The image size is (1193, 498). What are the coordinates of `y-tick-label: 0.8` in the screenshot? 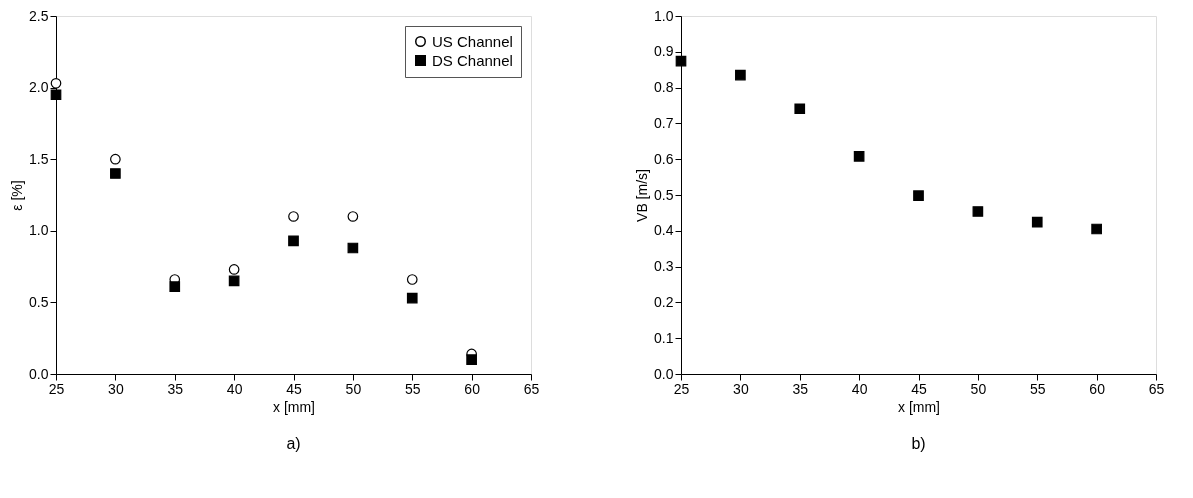 It's located at (664, 87).